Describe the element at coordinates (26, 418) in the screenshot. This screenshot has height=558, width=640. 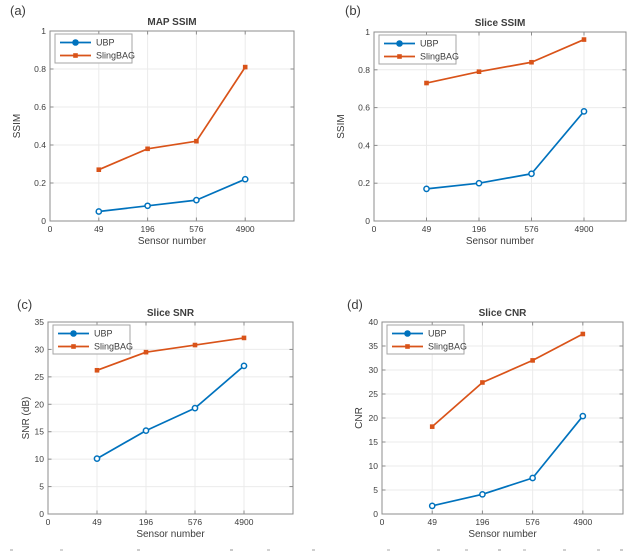
I see `y-axis-label: SNR (dB)` at that location.